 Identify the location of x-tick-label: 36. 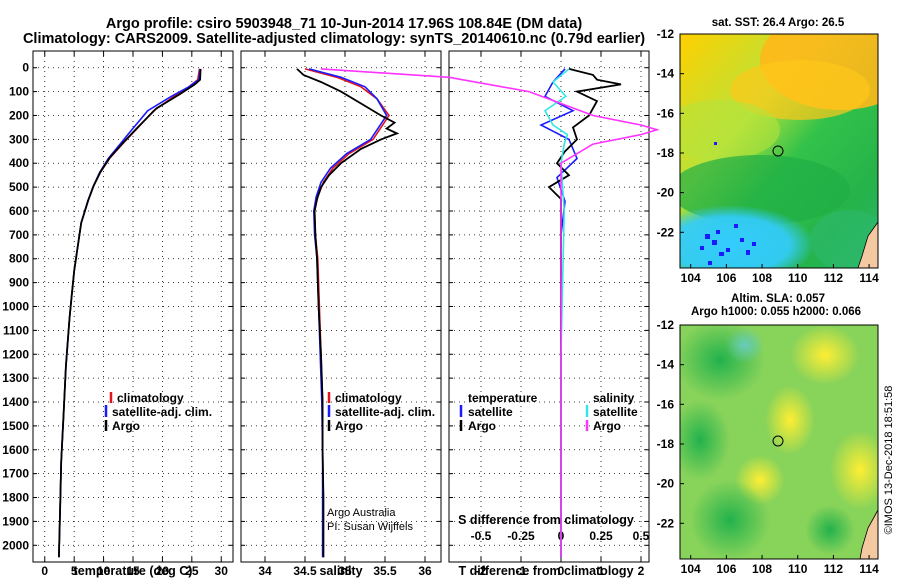
(425, 571).